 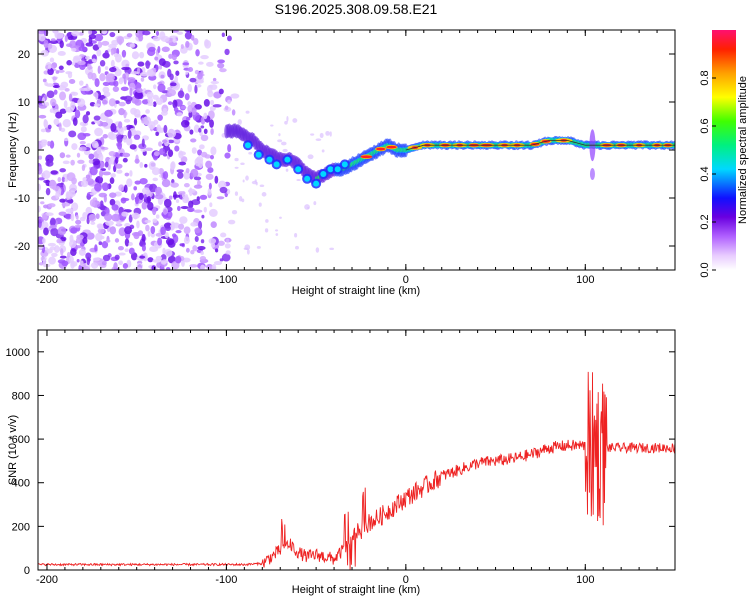 What do you see at coordinates (13, 450) in the screenshot?
I see `snr-y-label: SNR (10 * v/v)` at bounding box center [13, 450].